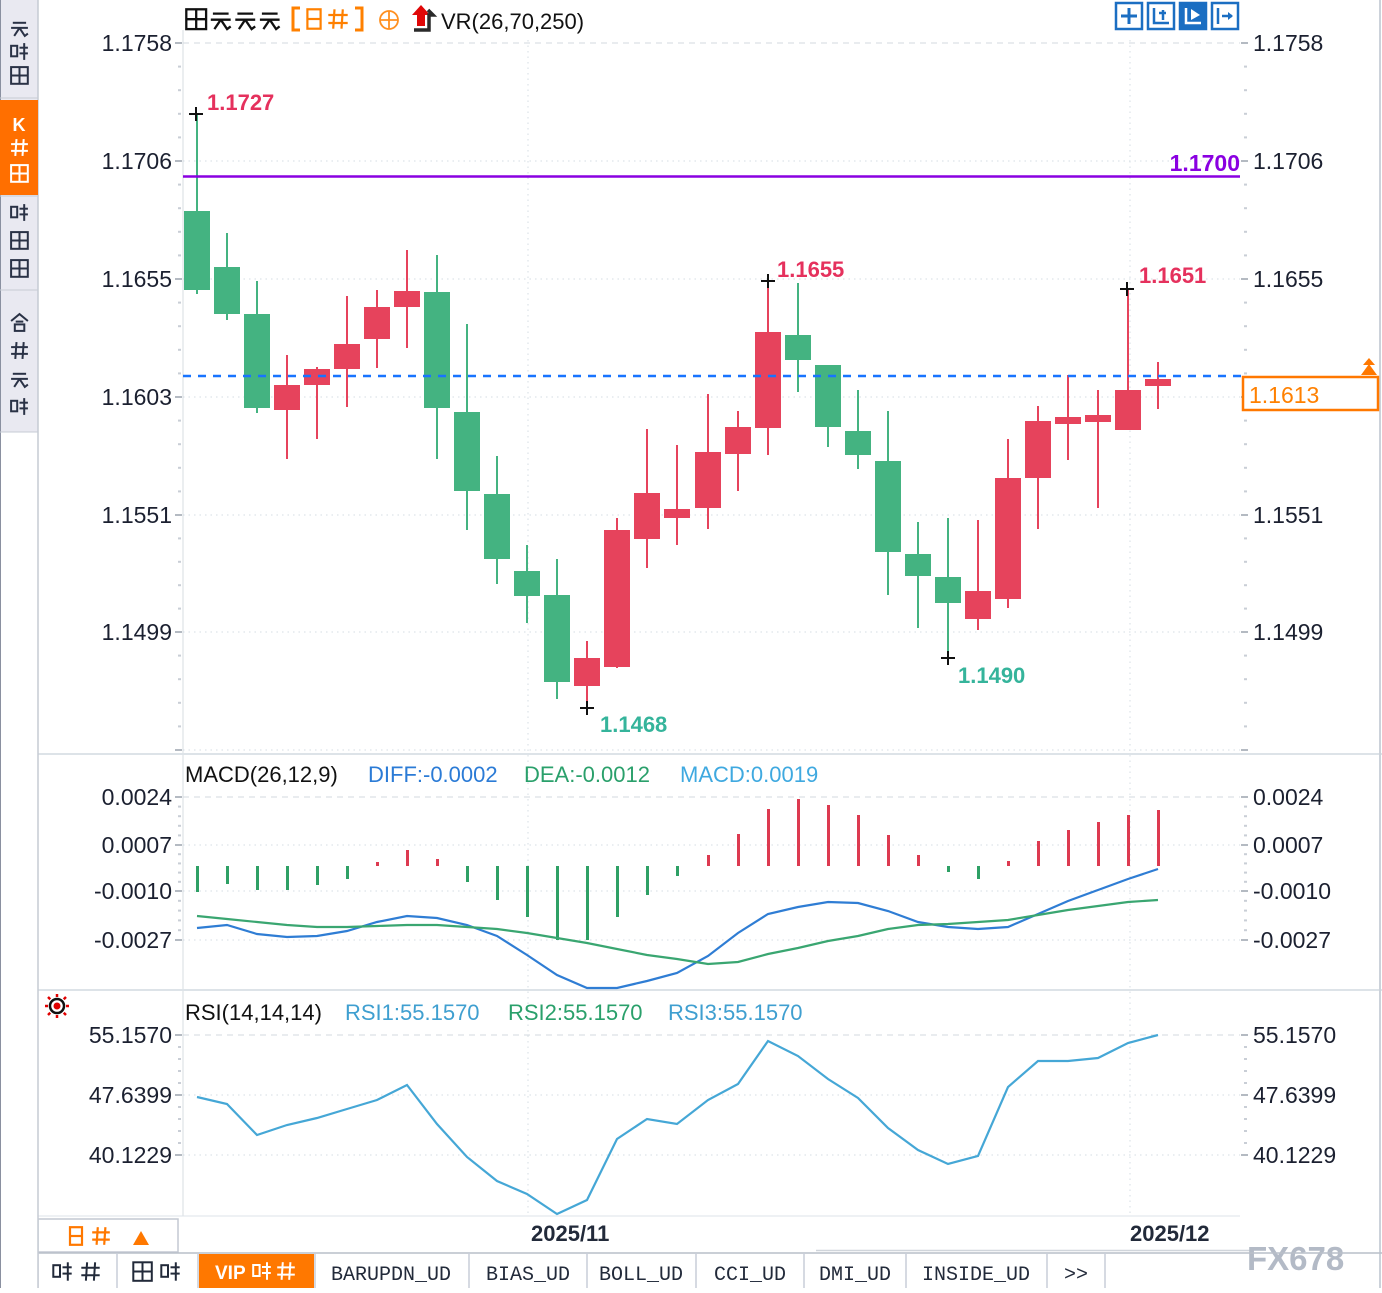 Image resolution: width=1382 pixels, height=1293 pixels. What do you see at coordinates (735, 1012) in the screenshot?
I see `svg-text: RSI3:55.1570` at bounding box center [735, 1012].